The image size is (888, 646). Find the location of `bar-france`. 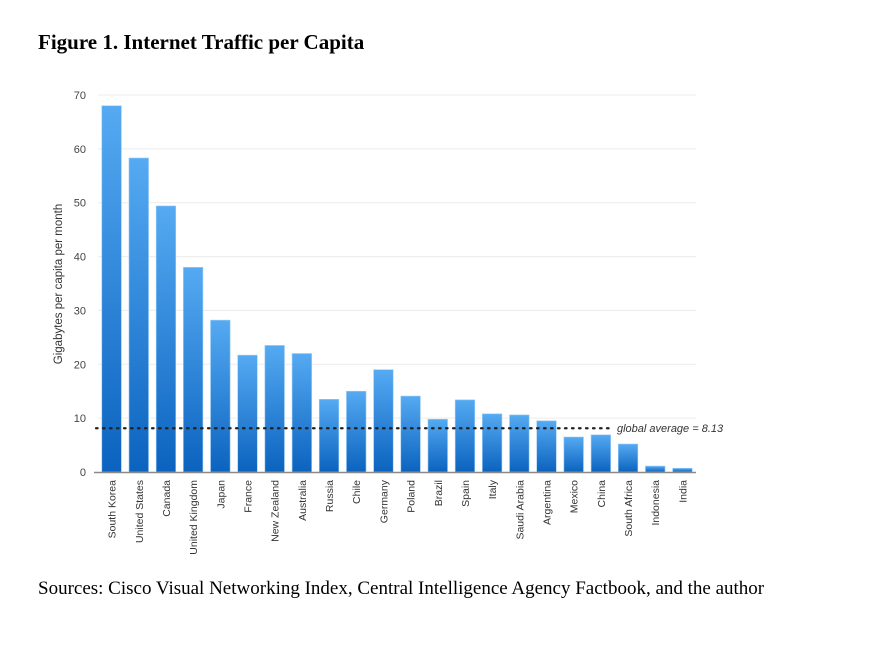

bar-france is located at coordinates (247, 413).